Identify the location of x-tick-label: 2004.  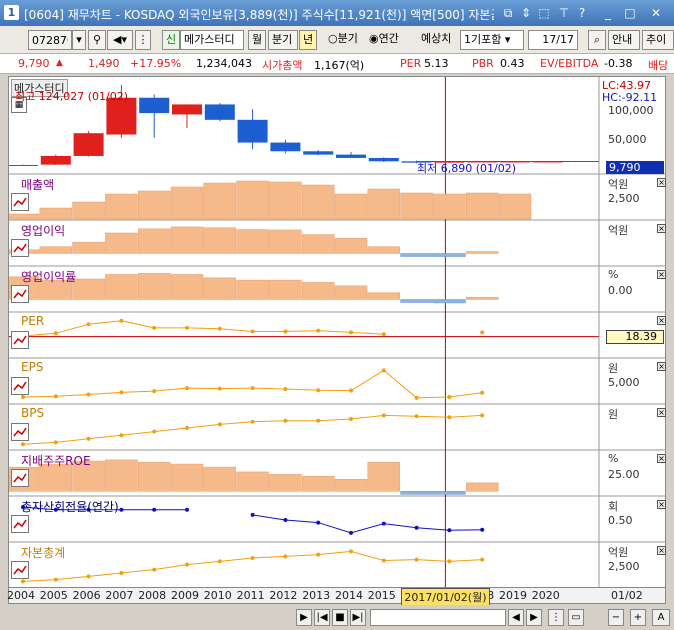
(21, 595).